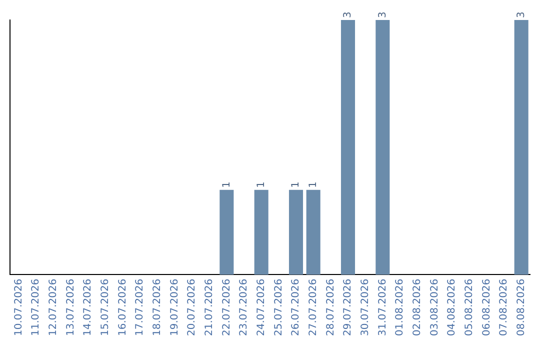  What do you see at coordinates (209, 307) in the screenshot?
I see `x-tick-label: 21.07.2026` at bounding box center [209, 307].